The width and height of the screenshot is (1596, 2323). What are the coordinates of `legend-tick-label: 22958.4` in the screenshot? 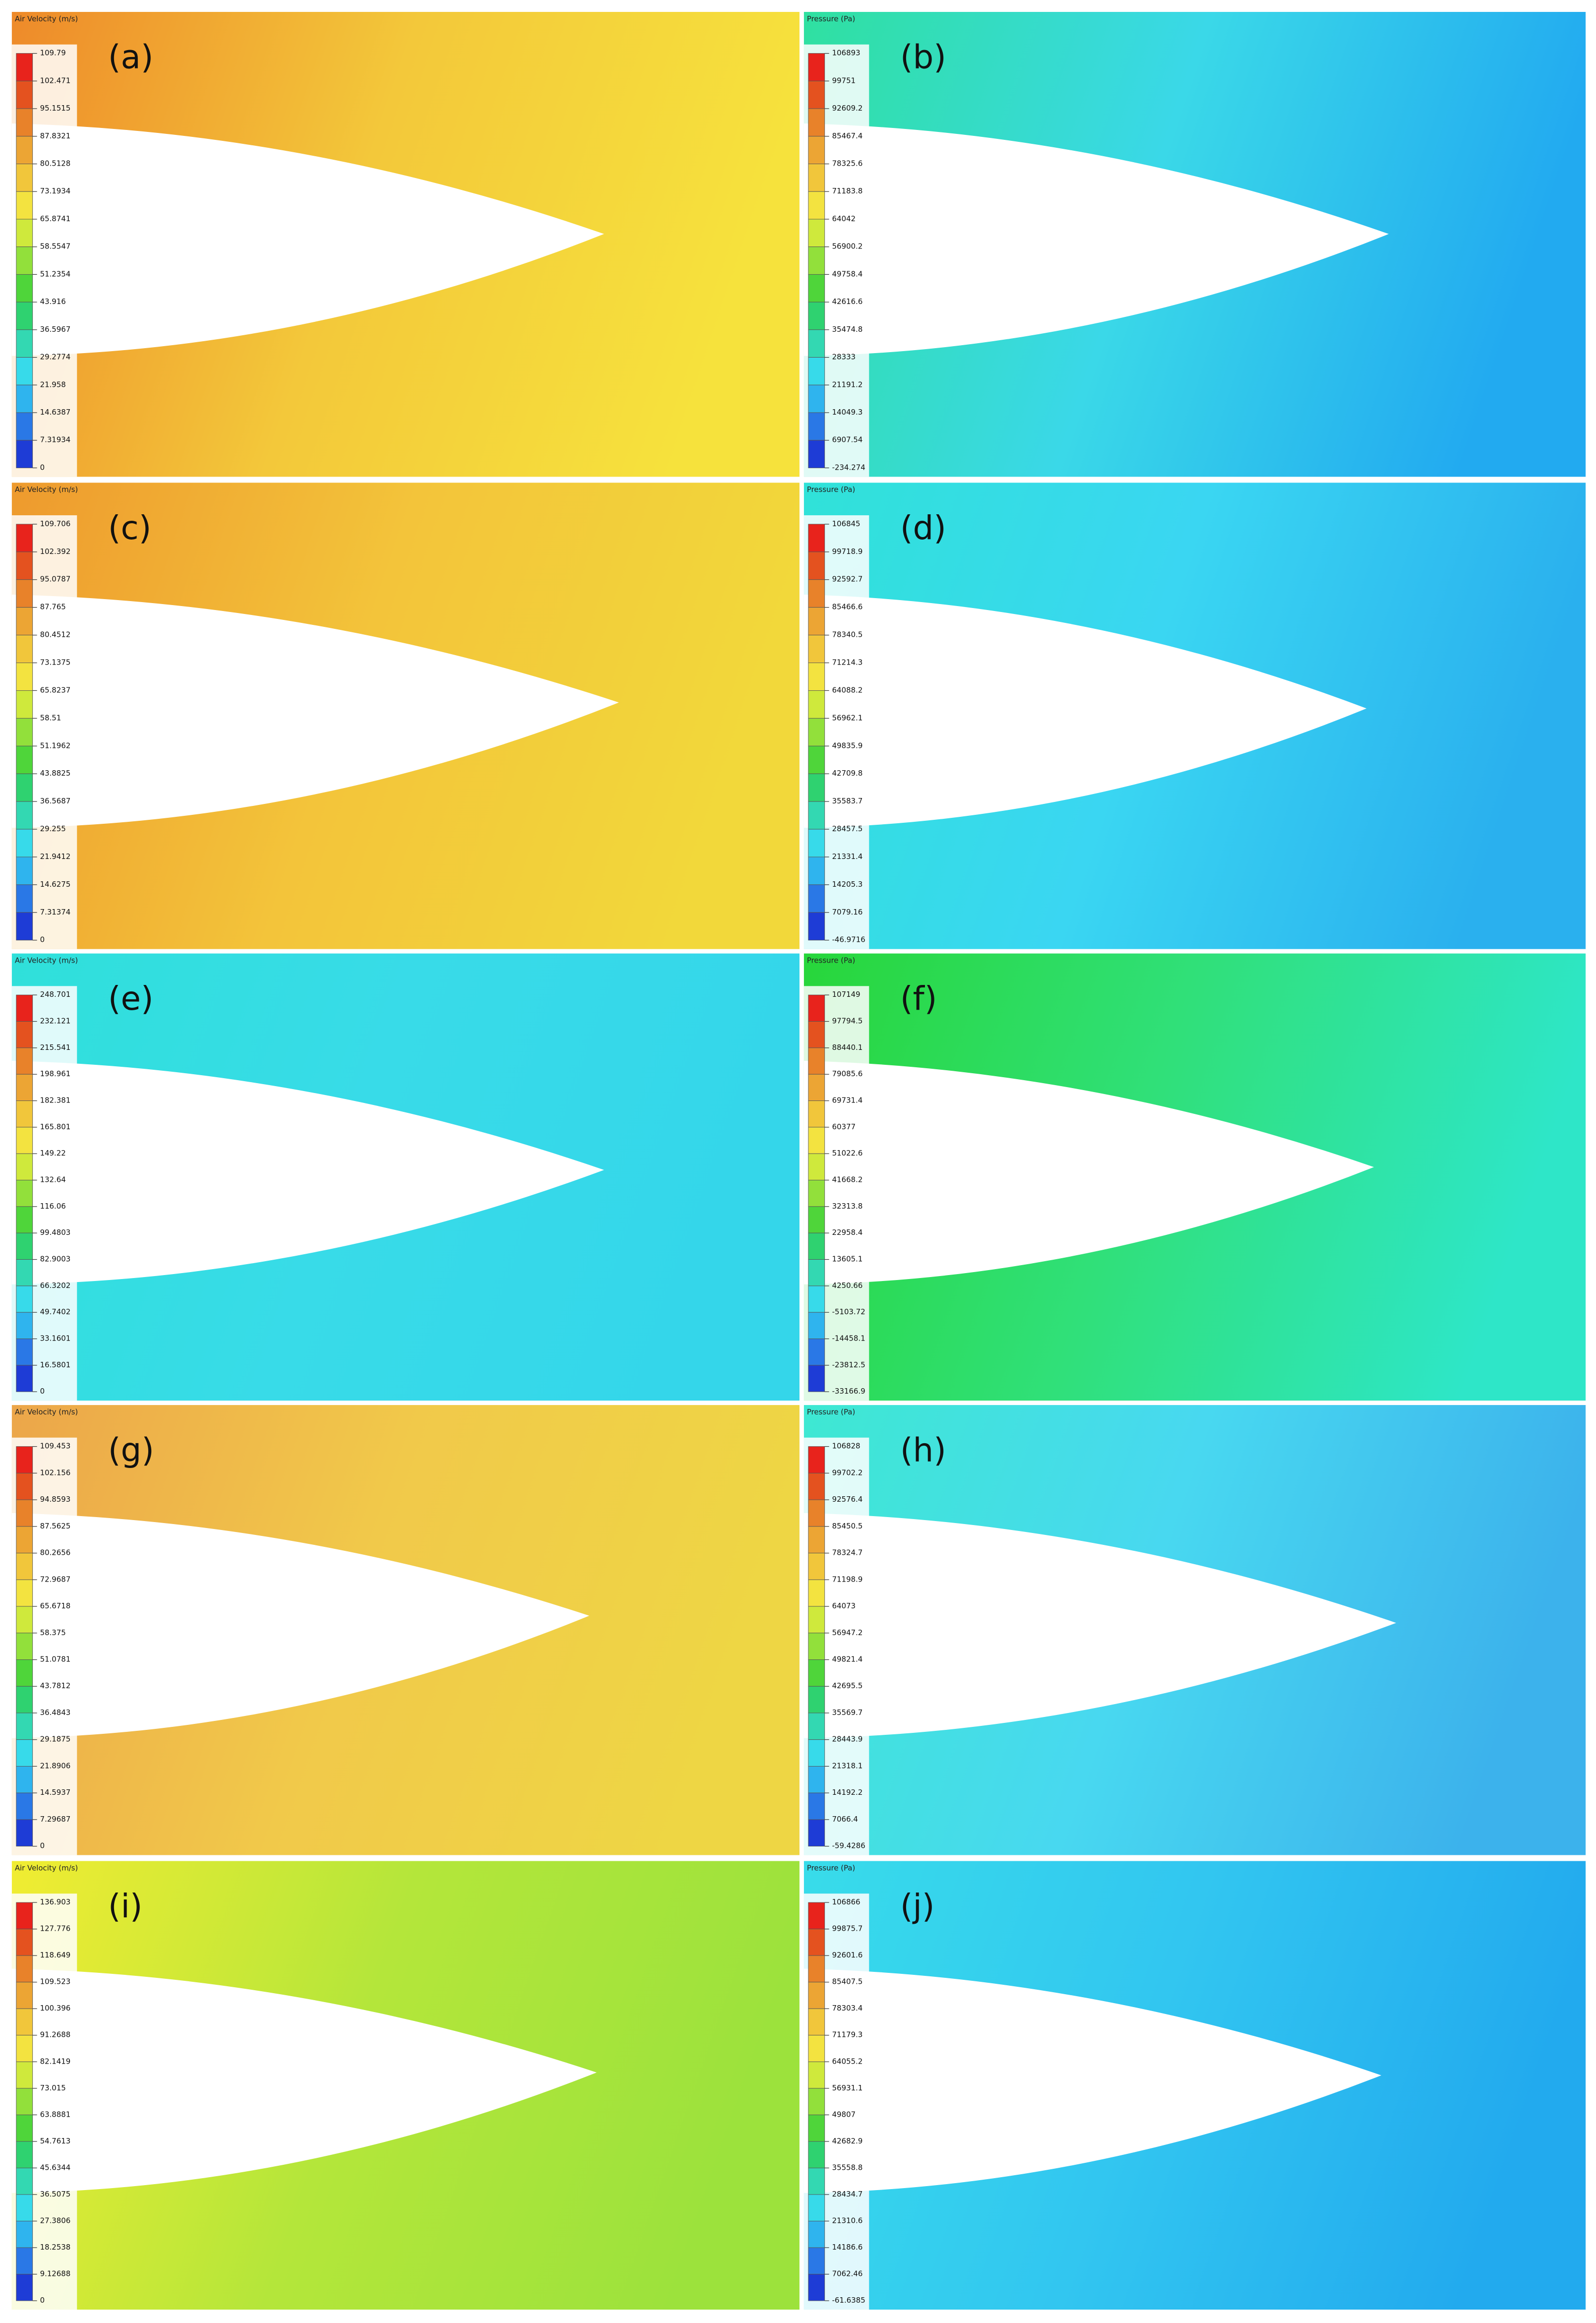 It's located at (847, 1232).